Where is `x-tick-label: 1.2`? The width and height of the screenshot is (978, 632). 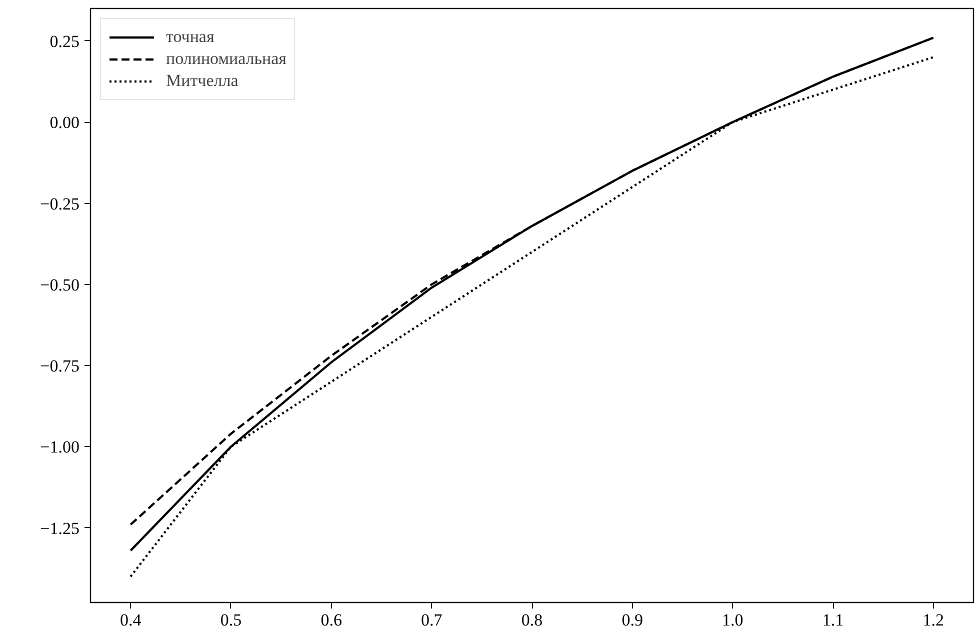
x-tick-label: 1.2 is located at coordinates (933, 620).